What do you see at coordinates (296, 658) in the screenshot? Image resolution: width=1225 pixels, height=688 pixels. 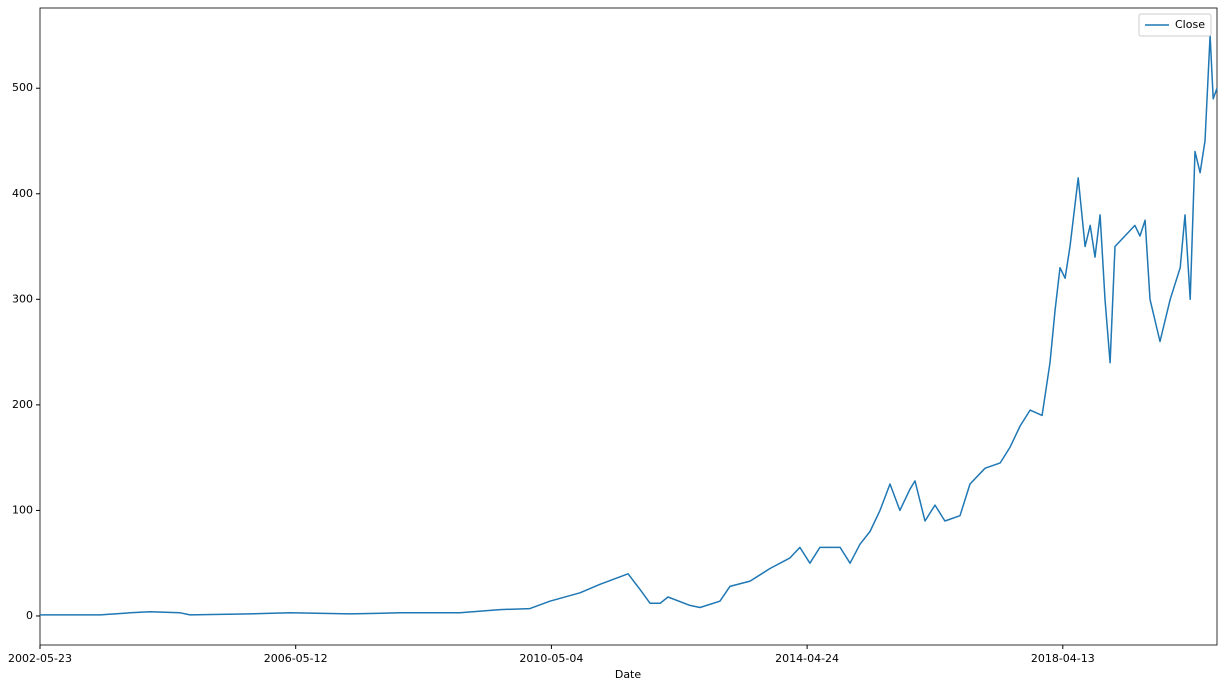 I see `x-tick-label: 2006-05-12` at bounding box center [296, 658].